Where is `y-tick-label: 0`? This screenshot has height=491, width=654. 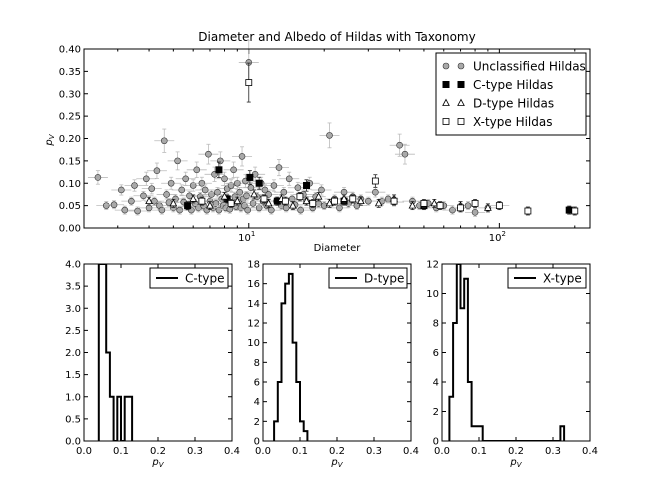 y-tick-label: 0 is located at coordinates (257, 442).